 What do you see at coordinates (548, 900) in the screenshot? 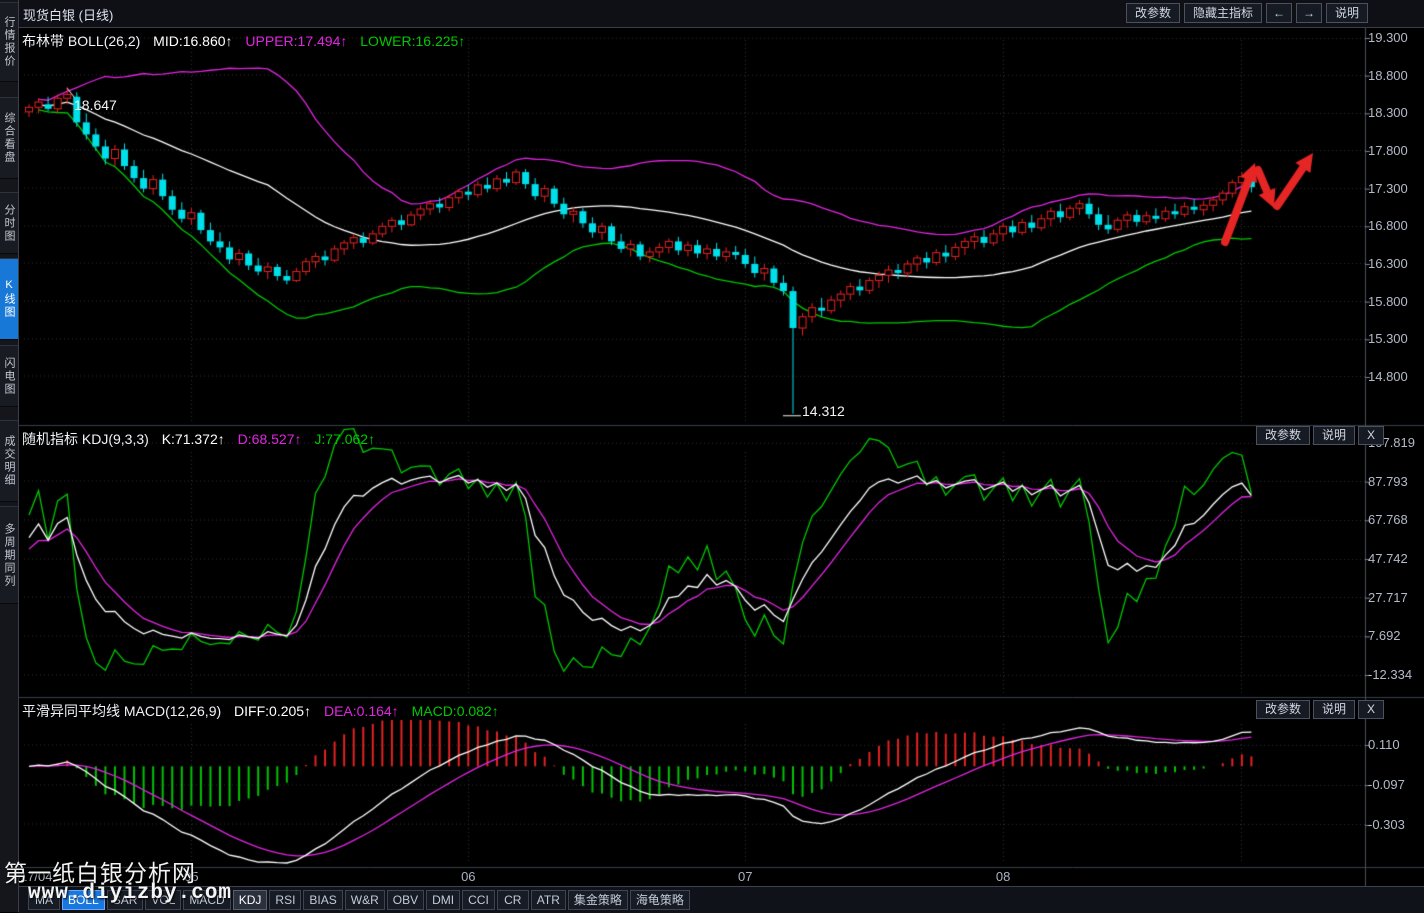
I see `tab-atr: ATR` at bounding box center [548, 900].